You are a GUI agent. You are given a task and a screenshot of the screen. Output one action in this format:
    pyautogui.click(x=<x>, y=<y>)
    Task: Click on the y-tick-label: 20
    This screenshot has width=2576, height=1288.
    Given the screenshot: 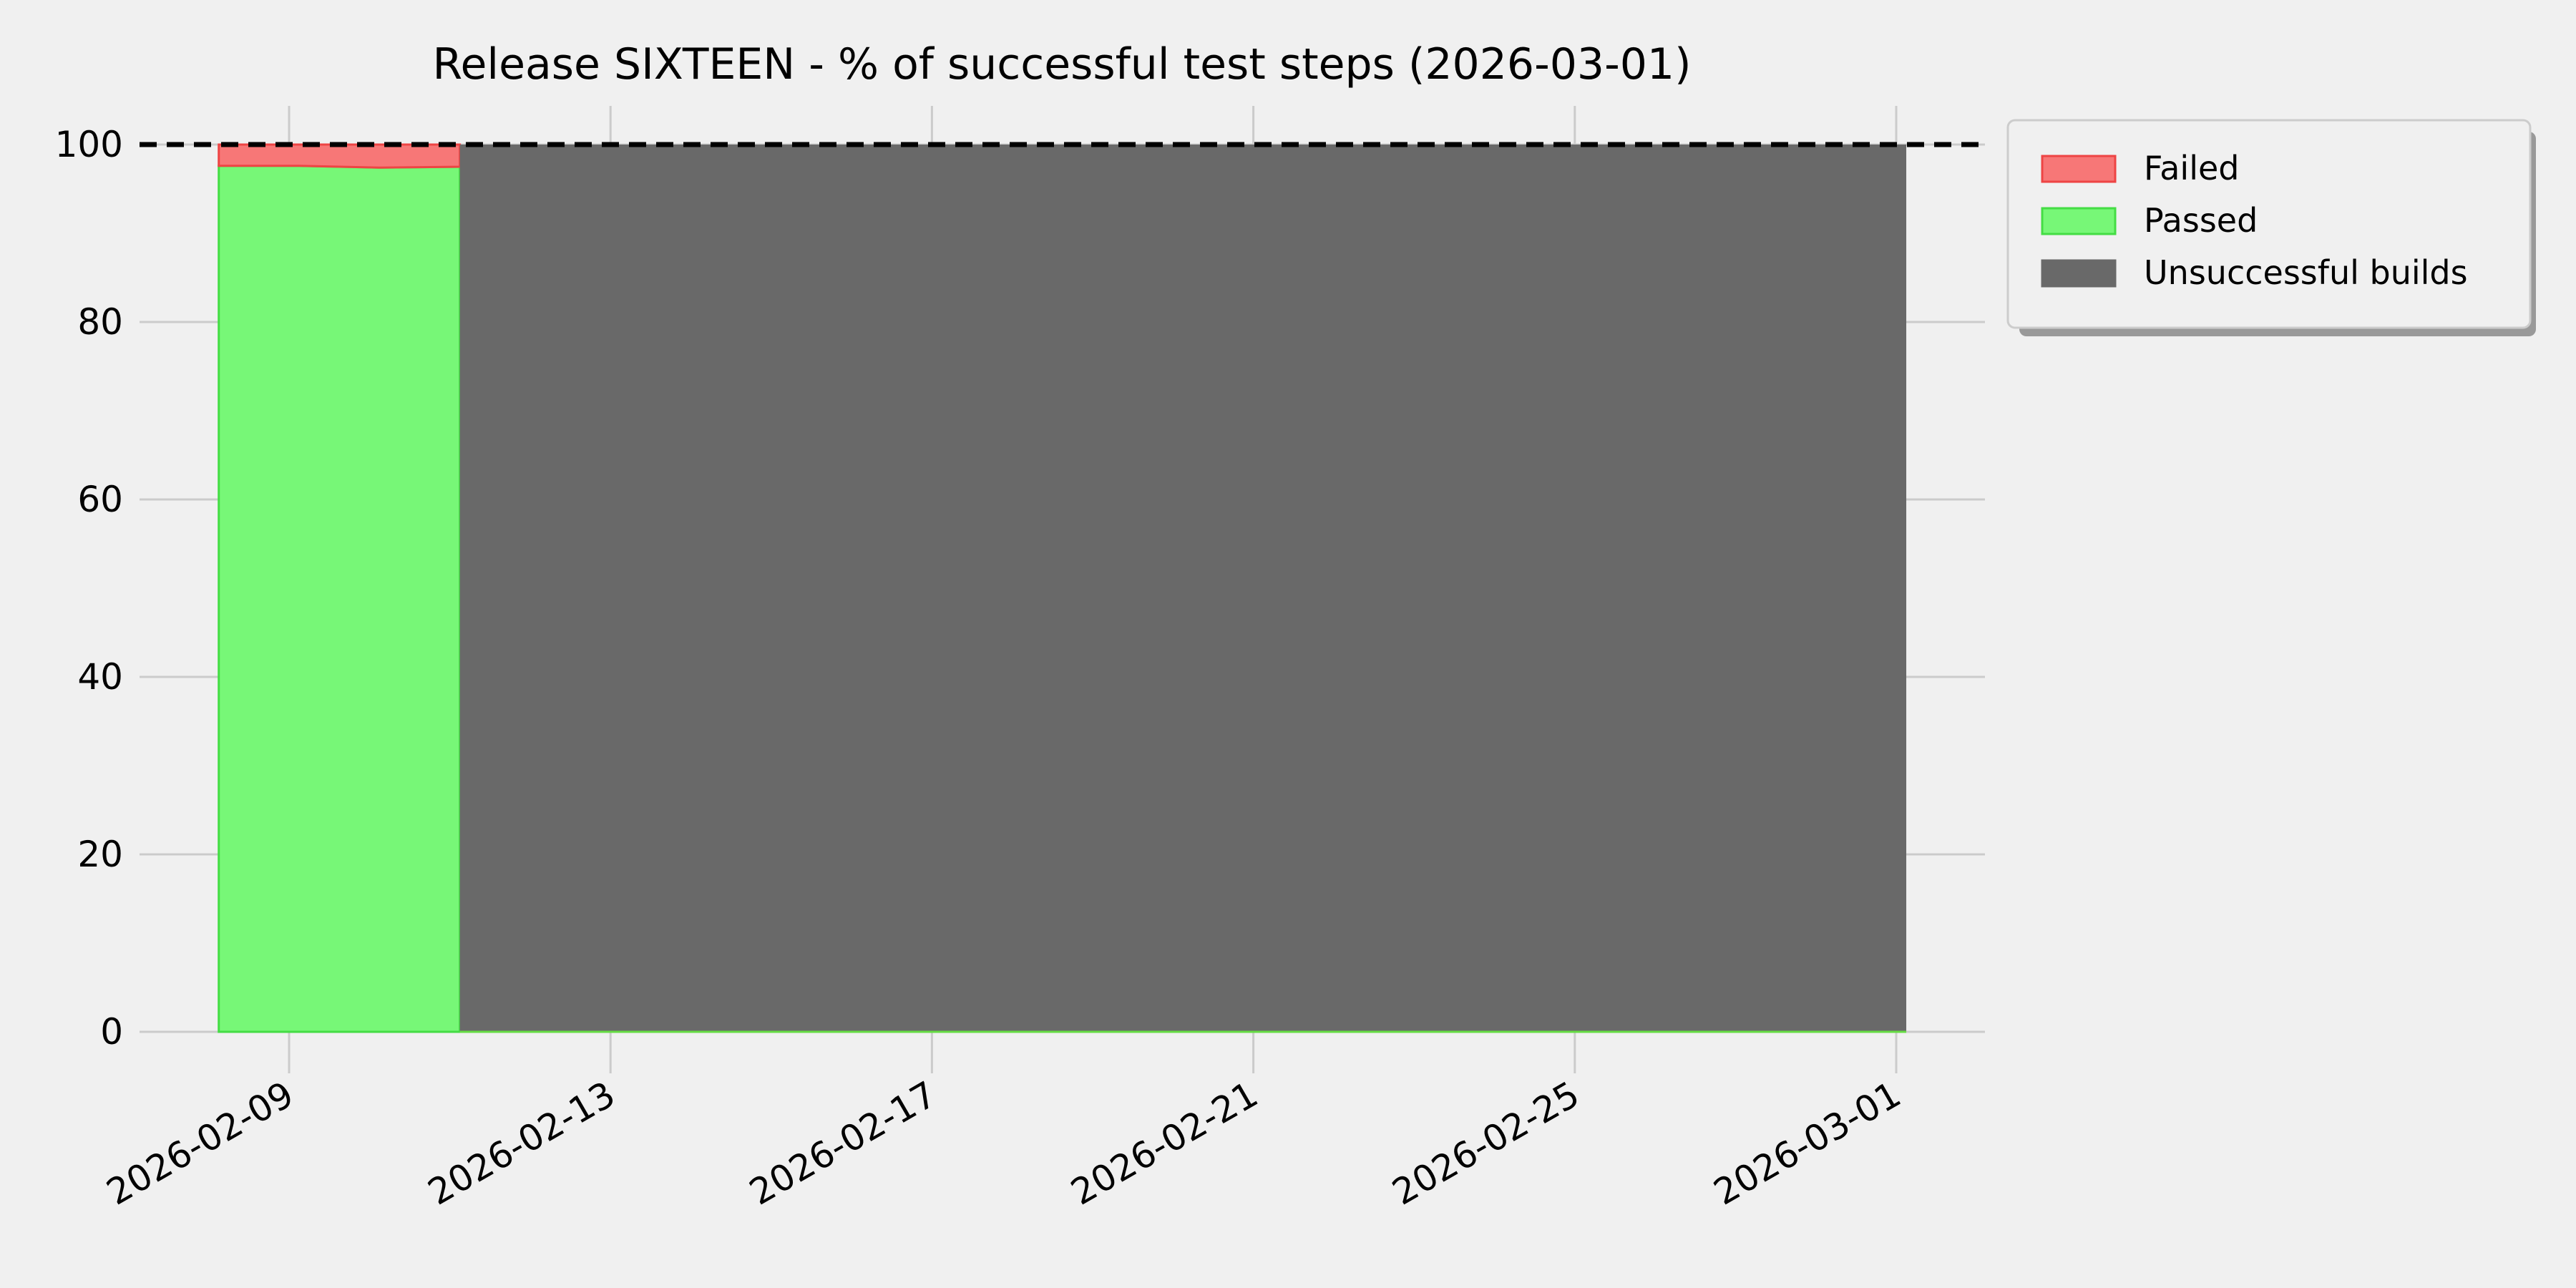 What is the action you would take?
    pyautogui.click(x=100, y=854)
    